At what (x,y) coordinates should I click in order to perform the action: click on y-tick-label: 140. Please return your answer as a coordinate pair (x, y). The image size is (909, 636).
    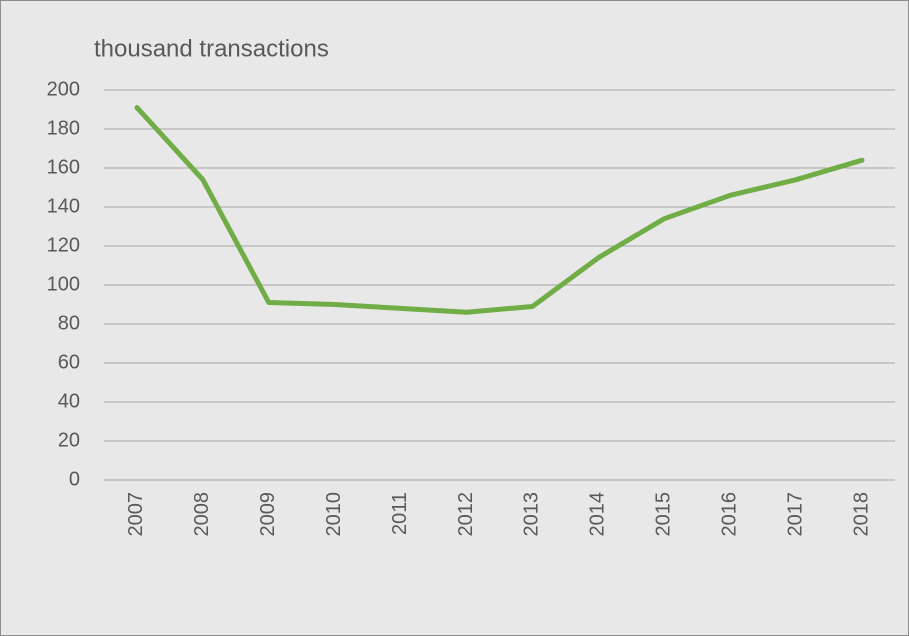
    Looking at the image, I should click on (63, 206).